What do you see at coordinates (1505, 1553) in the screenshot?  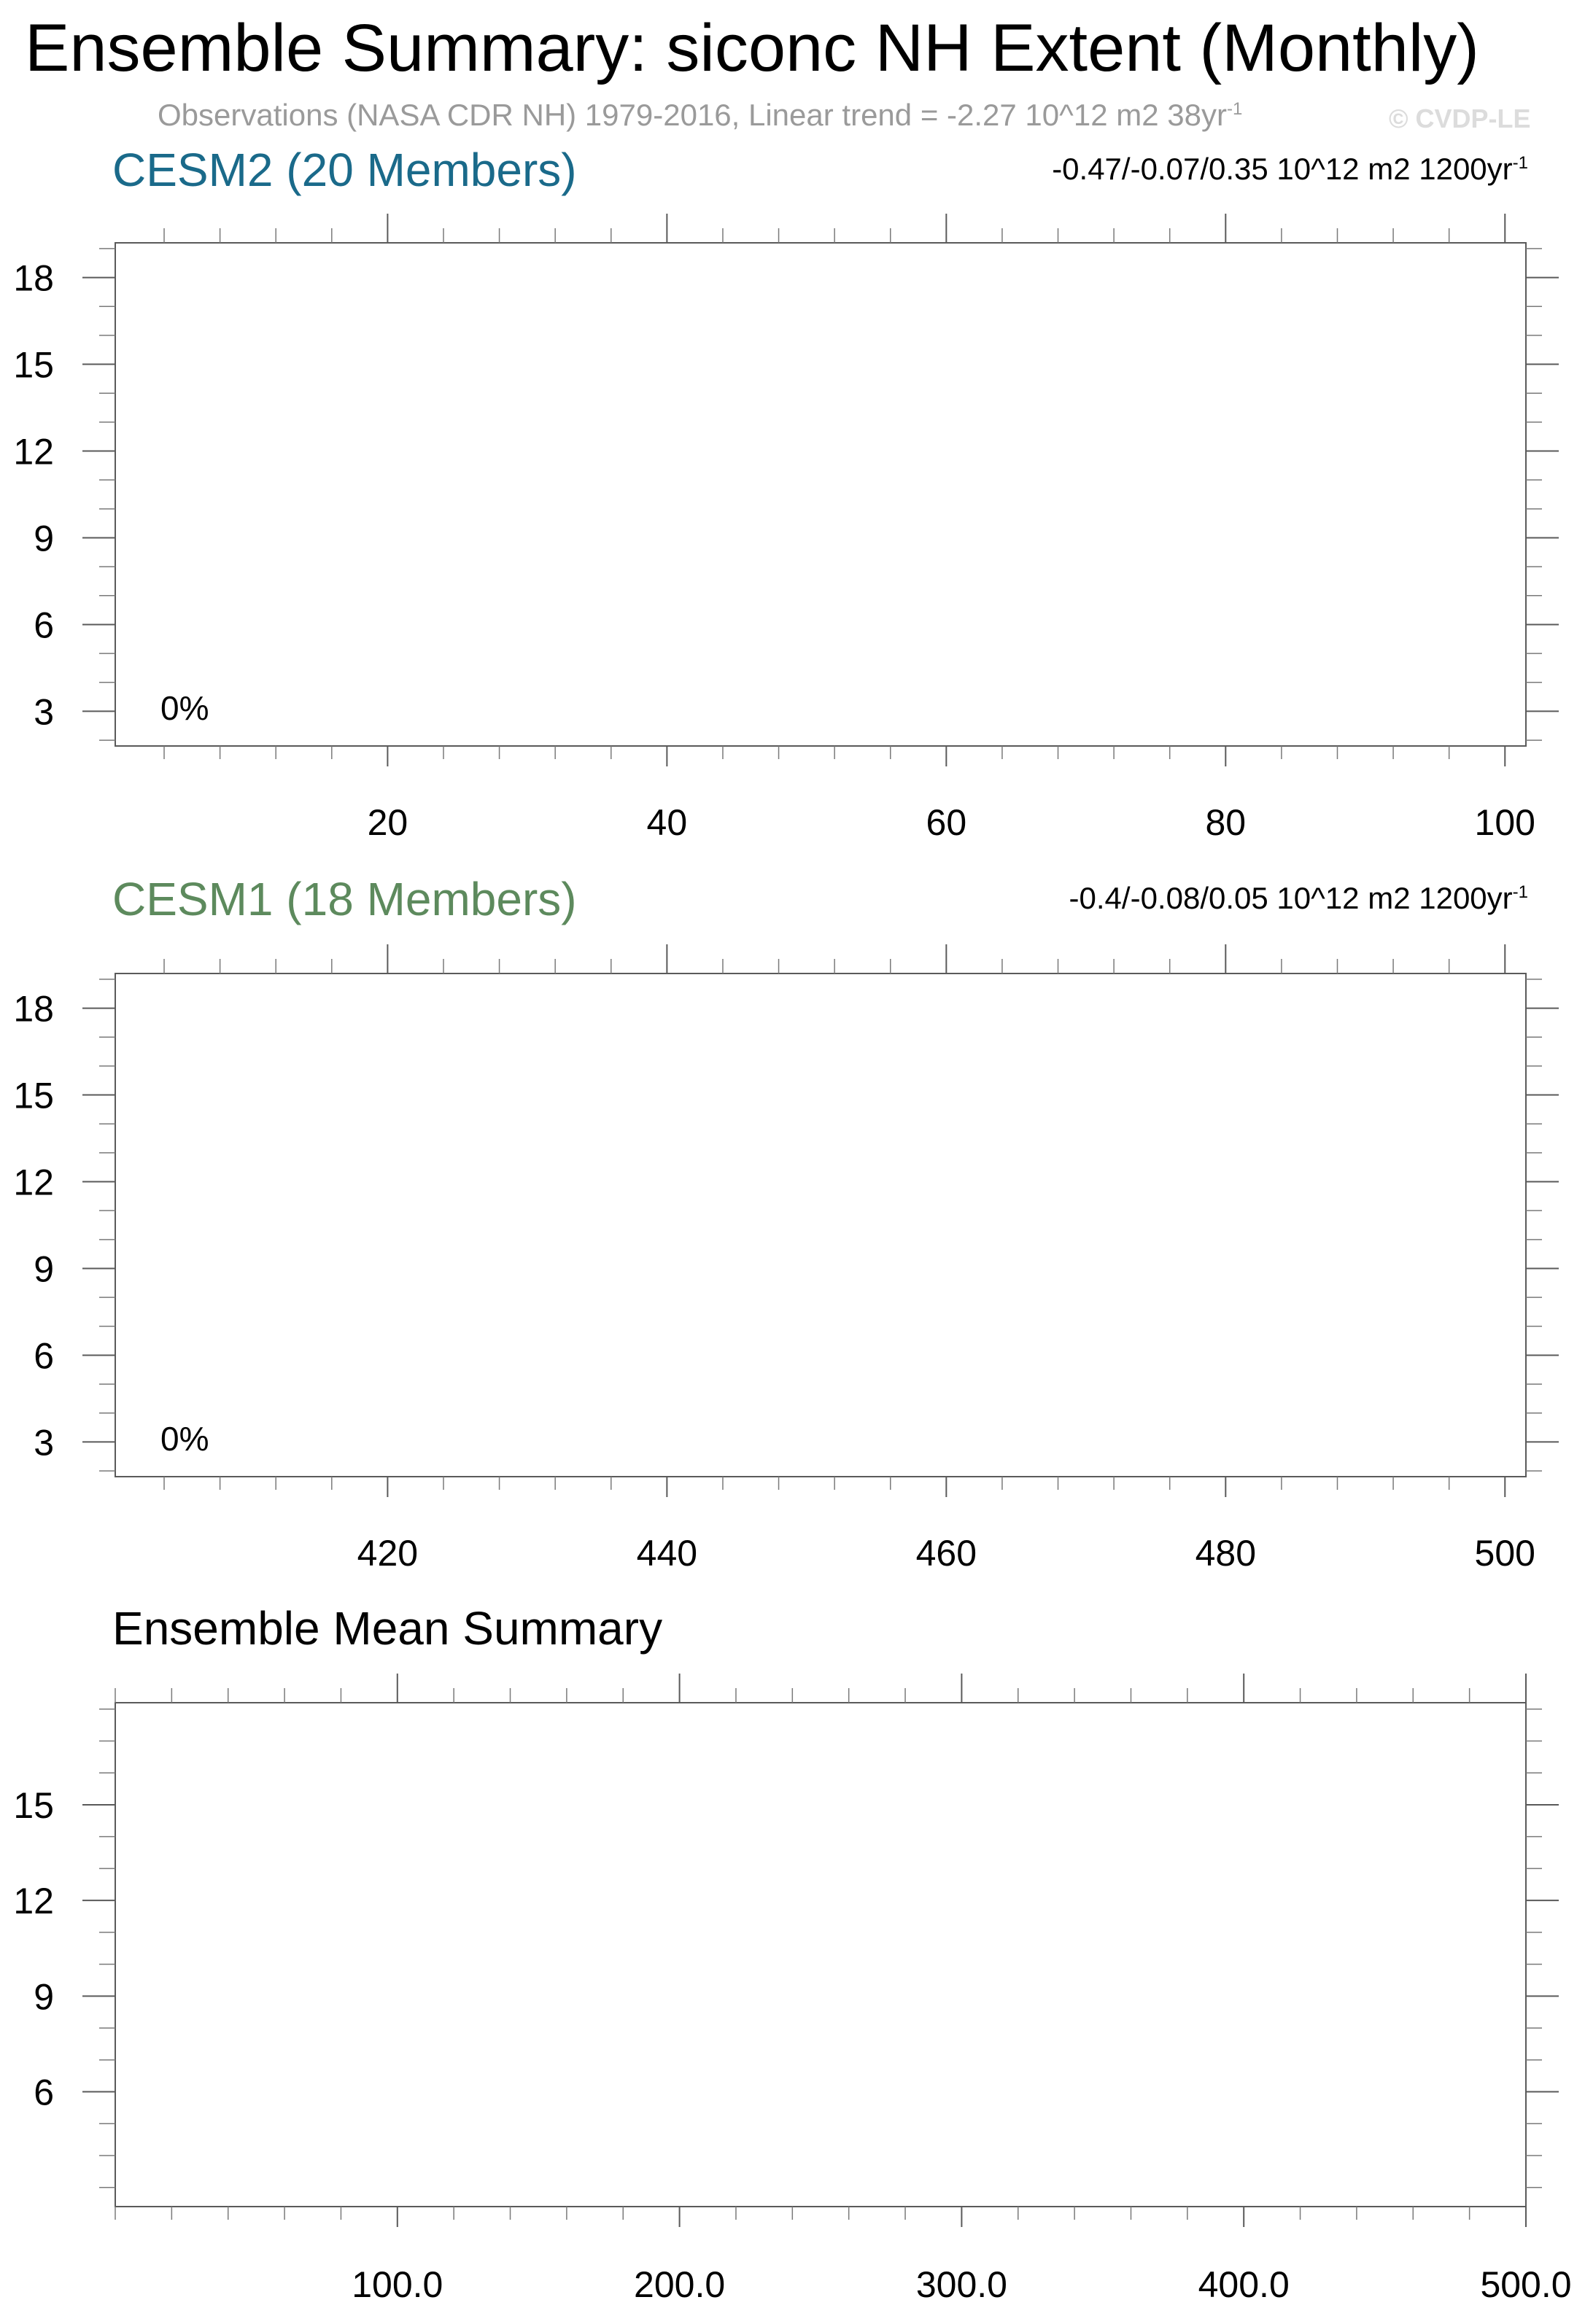 I see `x-tick-label: 500` at bounding box center [1505, 1553].